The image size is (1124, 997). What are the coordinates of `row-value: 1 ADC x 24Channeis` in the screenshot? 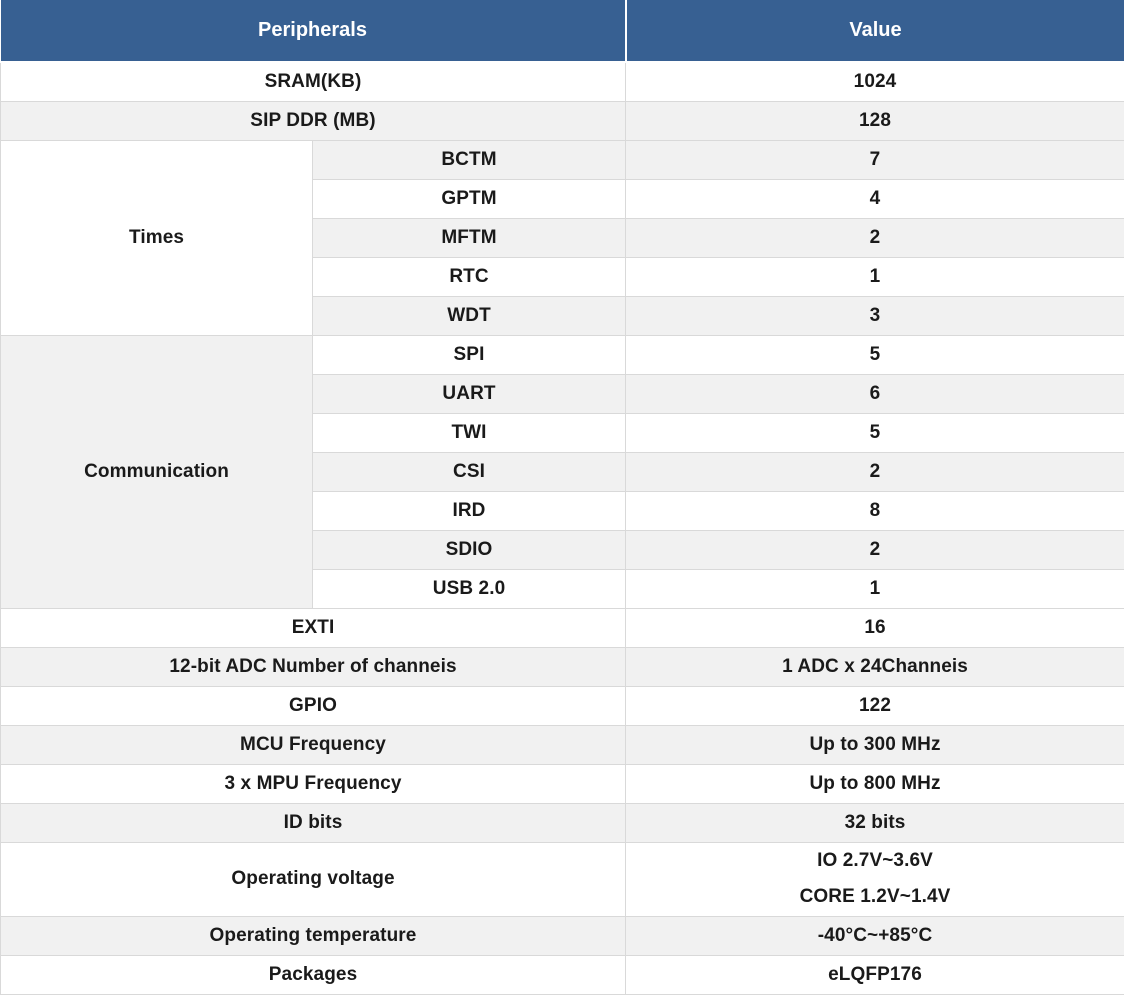 It's located at (874, 666).